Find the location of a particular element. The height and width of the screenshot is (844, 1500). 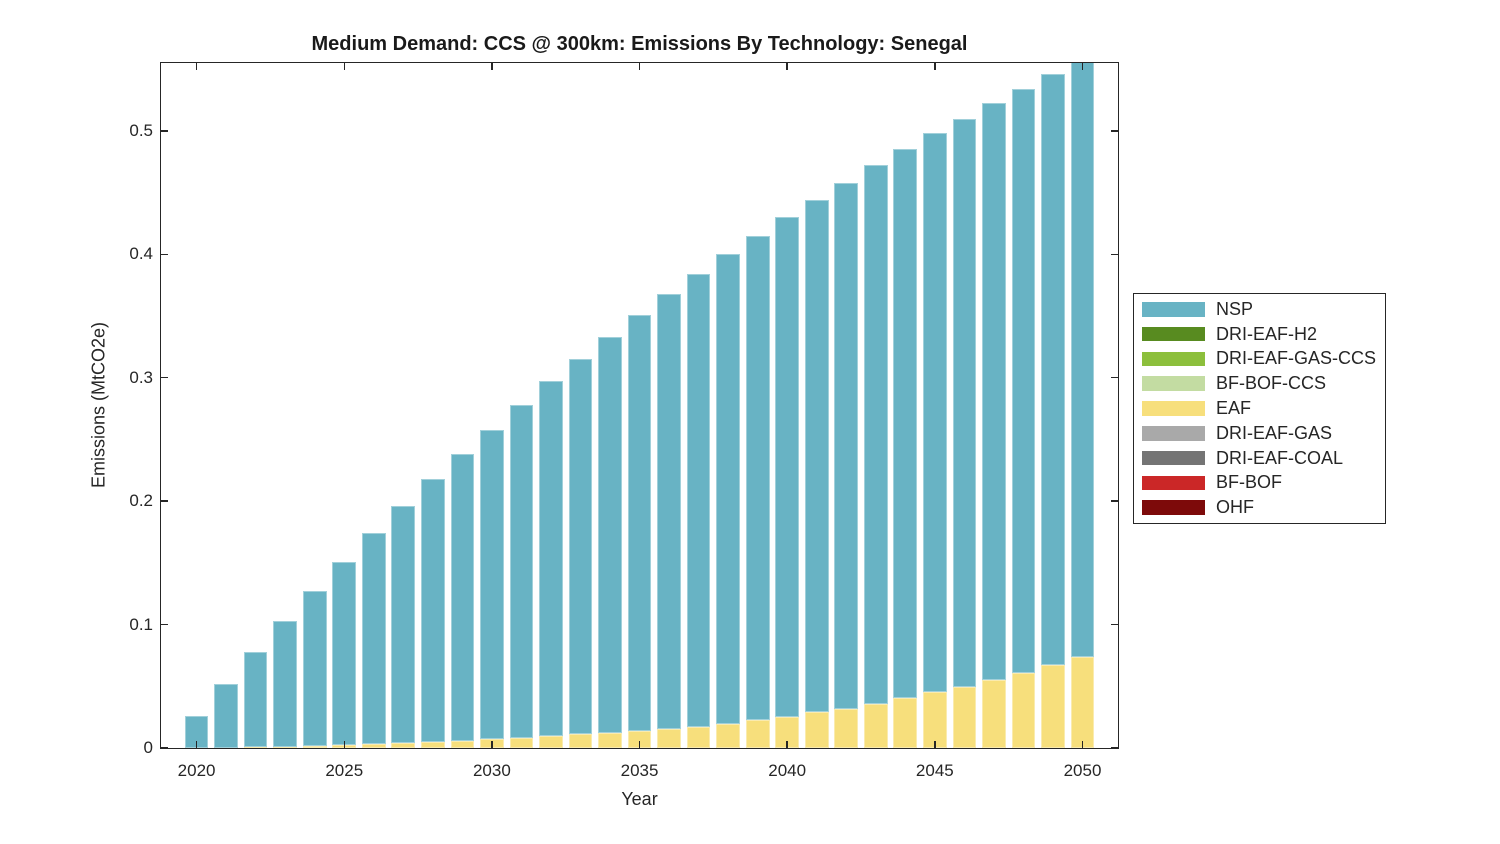

bar-segment-NSP-2047 is located at coordinates (994, 391).